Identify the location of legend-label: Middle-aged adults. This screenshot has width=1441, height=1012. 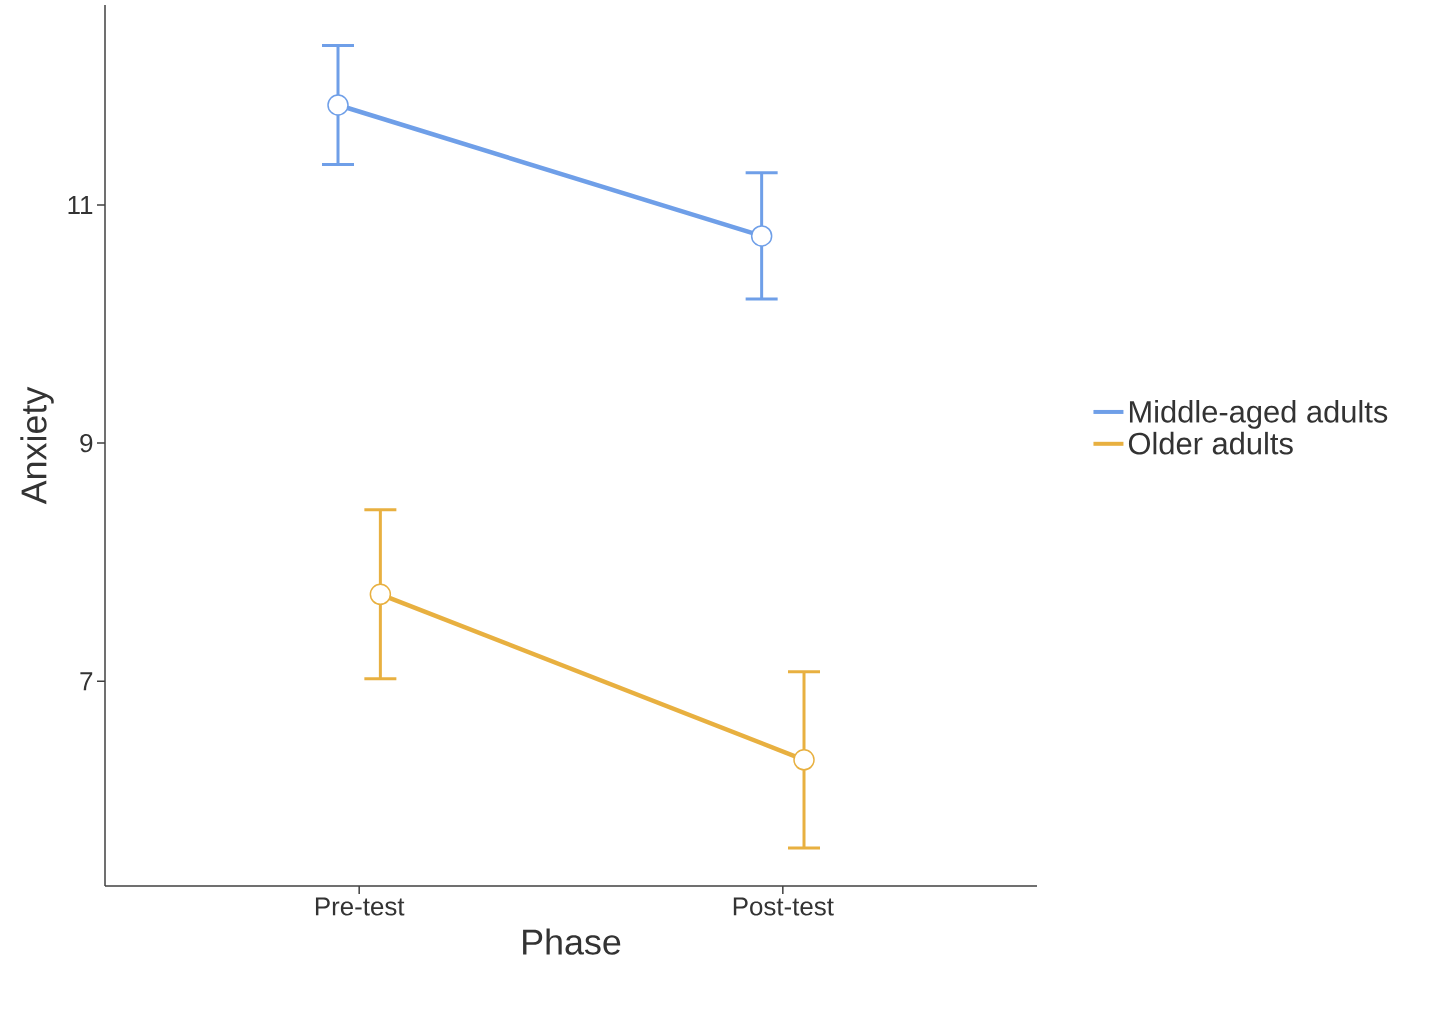
(1258, 414).